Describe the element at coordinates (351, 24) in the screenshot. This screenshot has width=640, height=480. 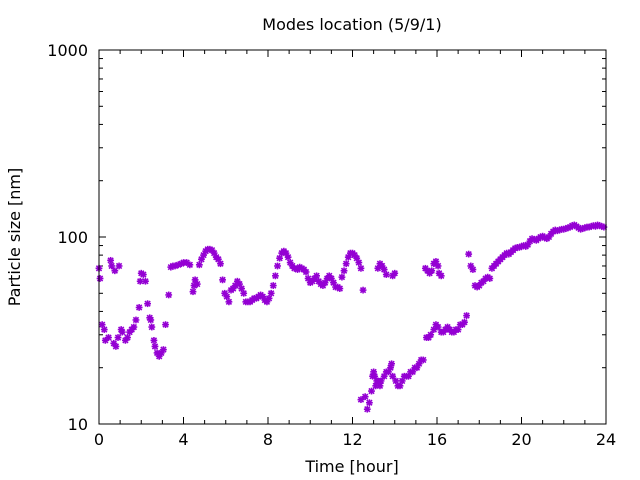
I see `chart-title: Modes location (5/9/1)` at that location.